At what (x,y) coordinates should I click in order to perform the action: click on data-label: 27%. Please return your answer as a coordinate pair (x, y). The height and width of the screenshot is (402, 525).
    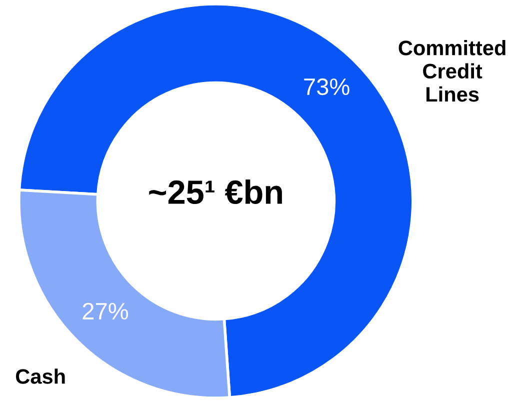
    Looking at the image, I should click on (105, 311).